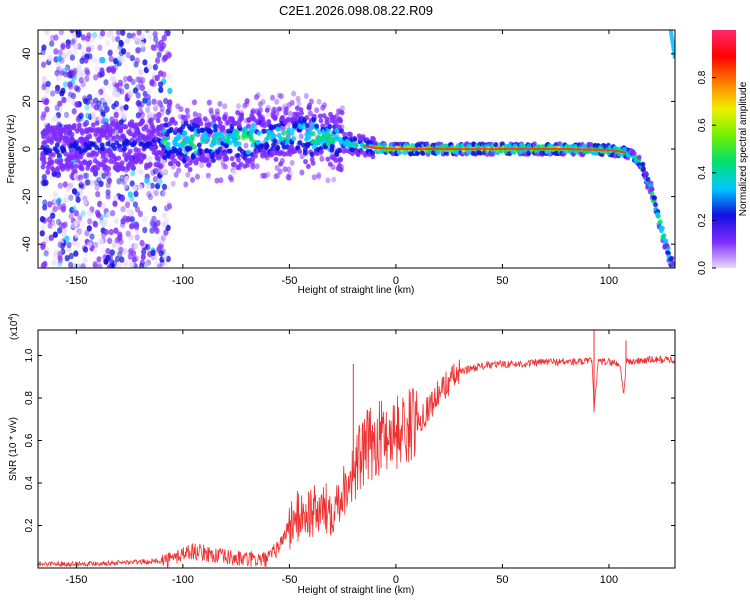 The height and width of the screenshot is (600, 750). What do you see at coordinates (29, 525) in the screenshot?
I see `y-tick-label: 0.2` at bounding box center [29, 525].